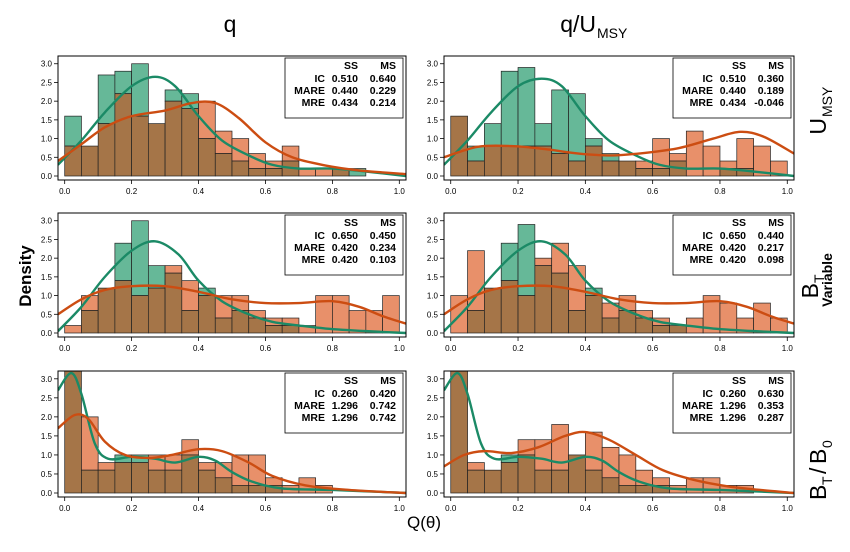 This screenshot has height=552, width=850. Describe the element at coordinates (433, 120) in the screenshot. I see `y-tick-label: 1.5` at that location.